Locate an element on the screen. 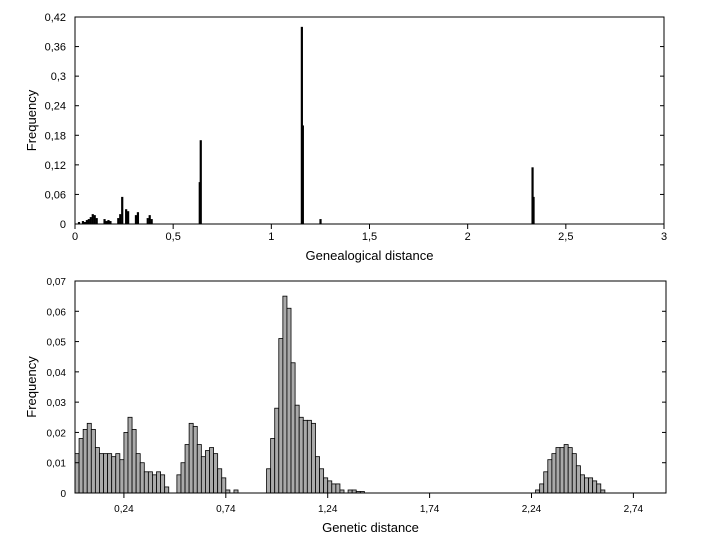  y-tick-label: 0,3 is located at coordinates (58, 77).